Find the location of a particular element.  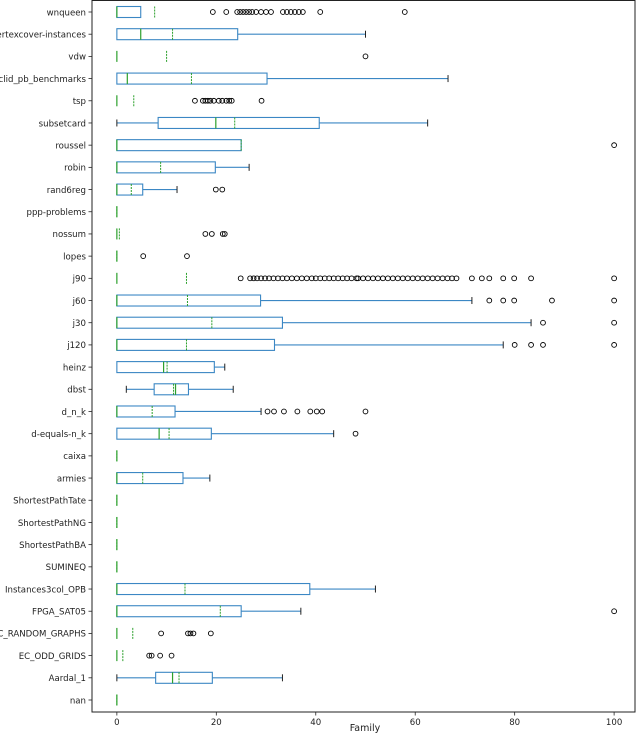

box-d-equals-n_k is located at coordinates (237, 433).